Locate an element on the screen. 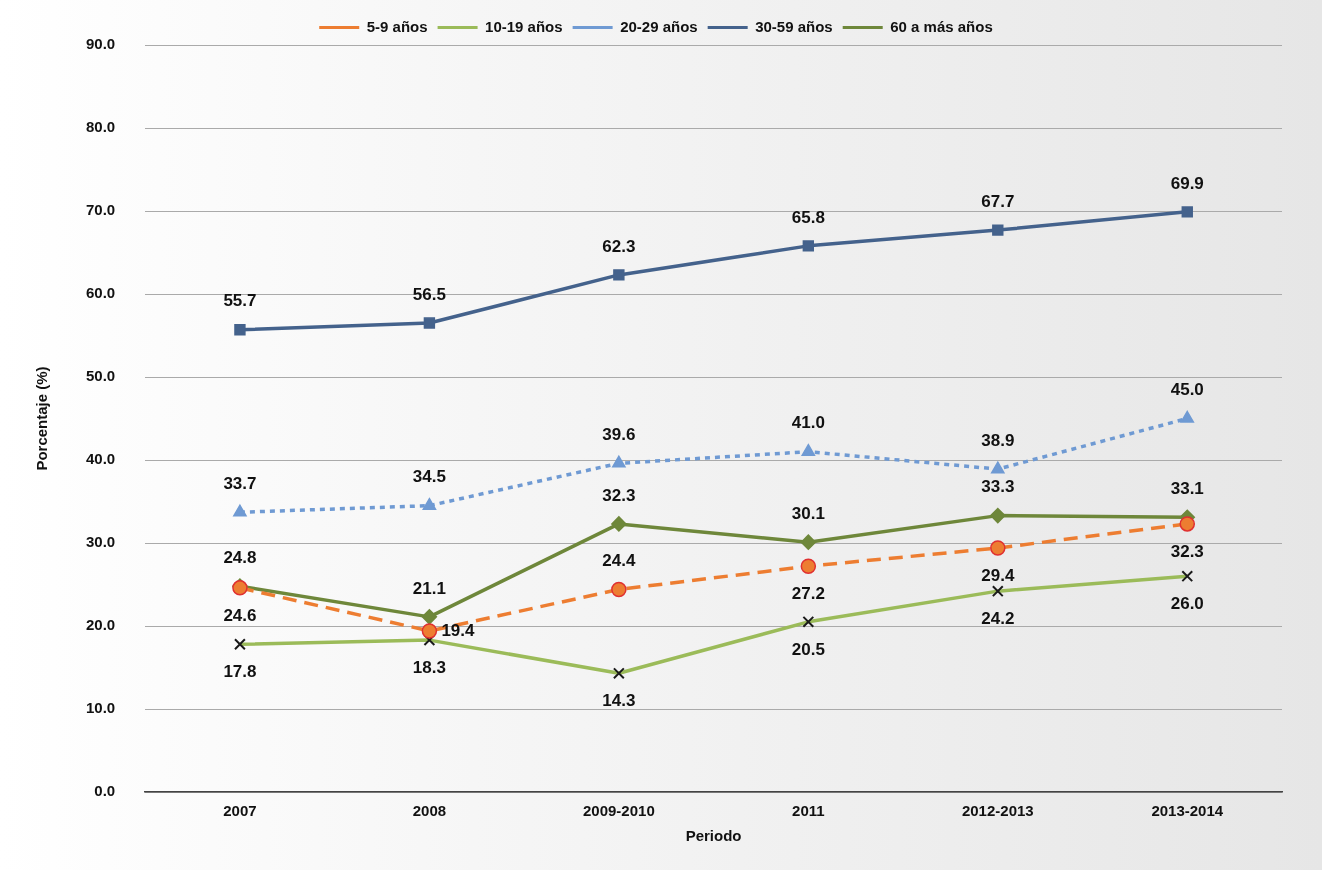 Image resolution: width=1322 pixels, height=870 pixels. data-label: 30.1 is located at coordinates (808, 513).